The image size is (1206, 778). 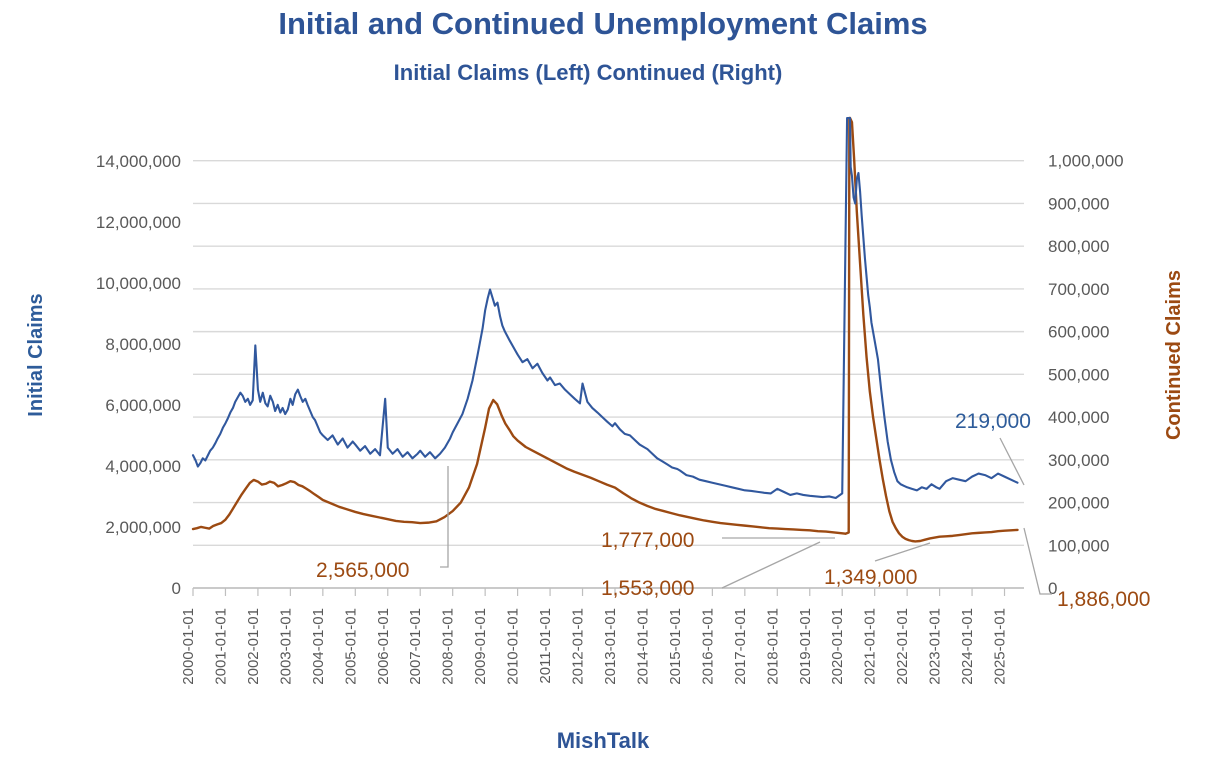 I want to click on x-axis-tick: 2015-01-01, so click(x=675, y=646).